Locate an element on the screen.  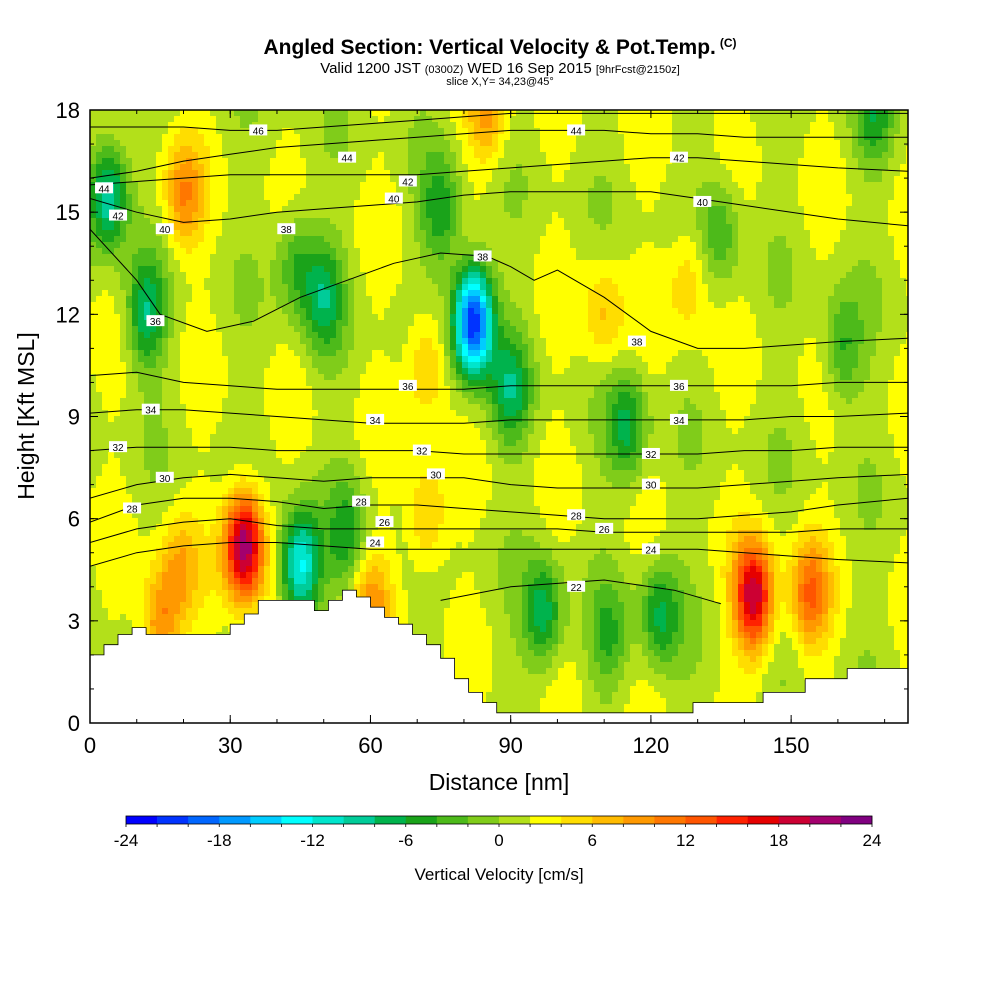
valid-prefix: Valid 1200 JST is located at coordinates (370, 68).